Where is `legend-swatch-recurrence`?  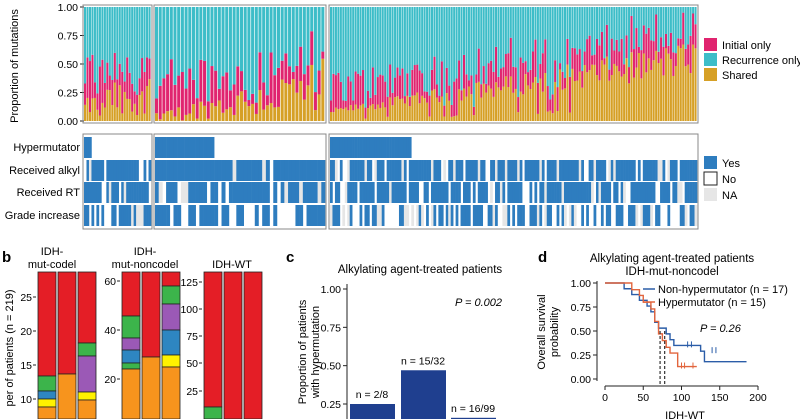
legend-swatch-recurrence is located at coordinates (710, 59).